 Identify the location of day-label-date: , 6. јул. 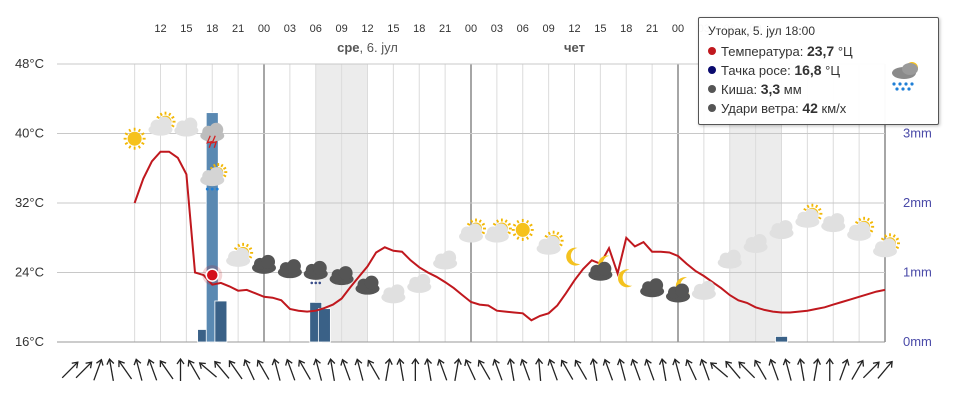
(379, 47).